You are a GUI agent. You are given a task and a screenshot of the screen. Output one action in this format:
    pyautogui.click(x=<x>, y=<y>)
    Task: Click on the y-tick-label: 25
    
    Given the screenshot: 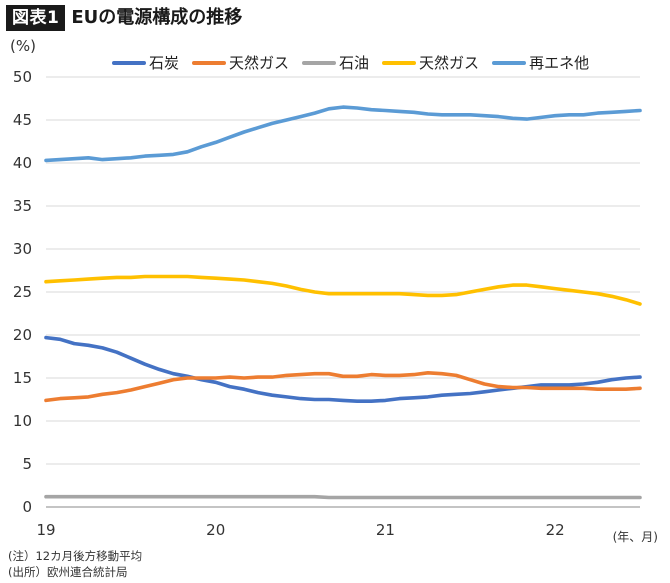 What is the action you would take?
    pyautogui.click(x=22, y=292)
    